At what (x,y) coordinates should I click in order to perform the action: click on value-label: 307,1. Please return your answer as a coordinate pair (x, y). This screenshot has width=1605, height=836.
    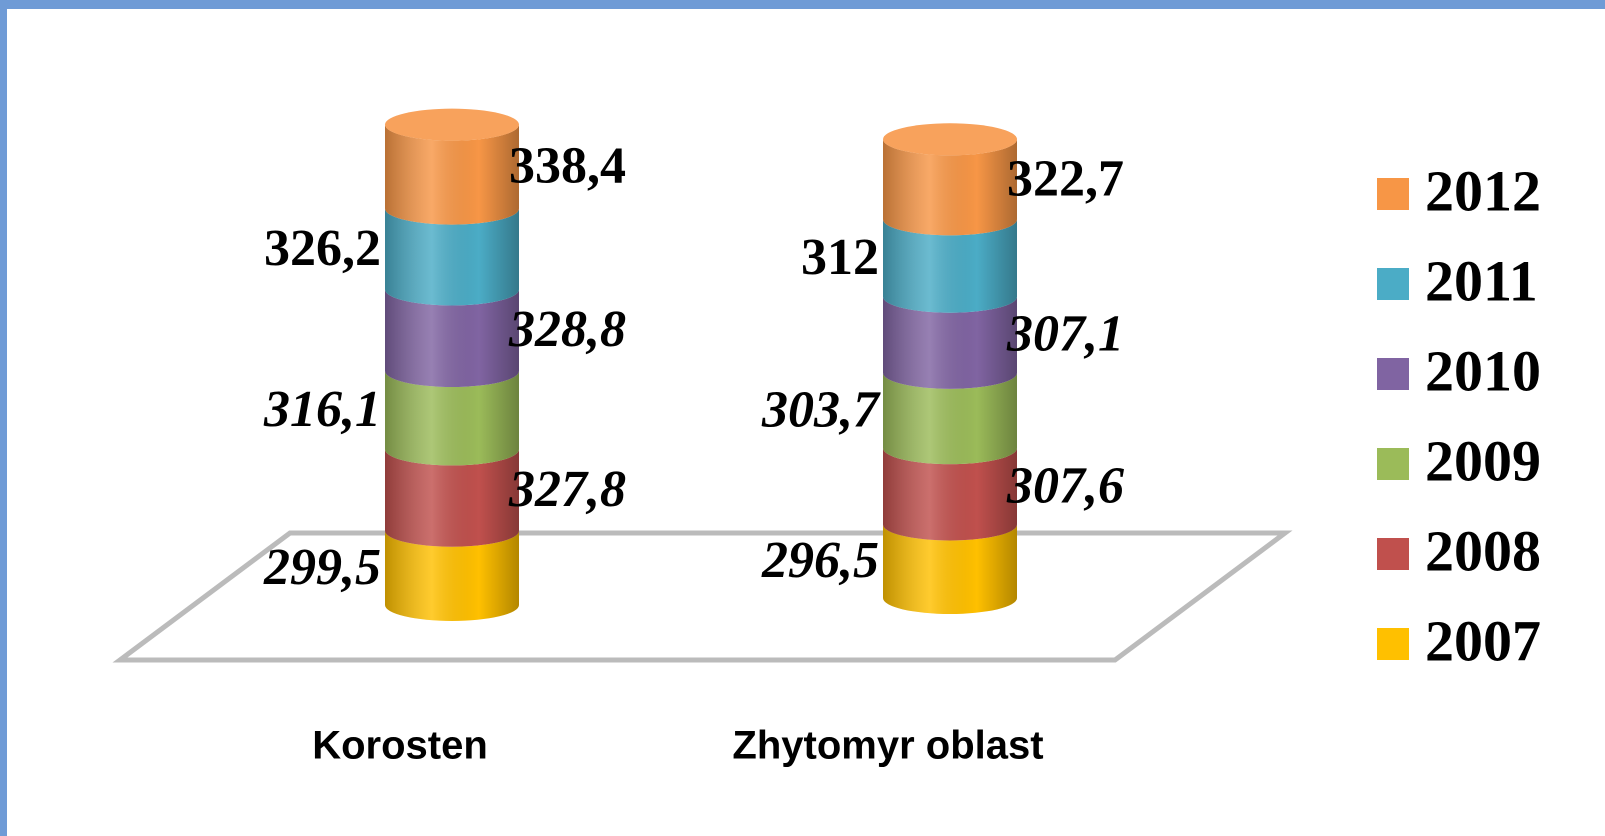
    Looking at the image, I should click on (1065, 334).